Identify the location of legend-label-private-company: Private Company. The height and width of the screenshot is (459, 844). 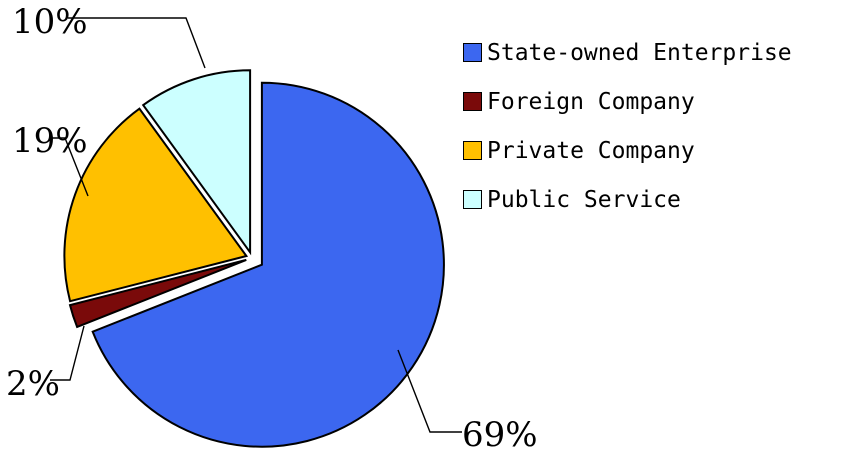
(591, 150).